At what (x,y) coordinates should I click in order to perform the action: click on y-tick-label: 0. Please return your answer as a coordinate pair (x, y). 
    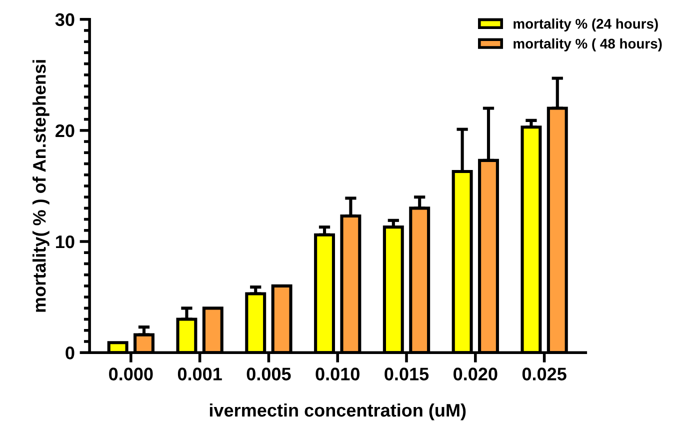
    Looking at the image, I should click on (70, 353).